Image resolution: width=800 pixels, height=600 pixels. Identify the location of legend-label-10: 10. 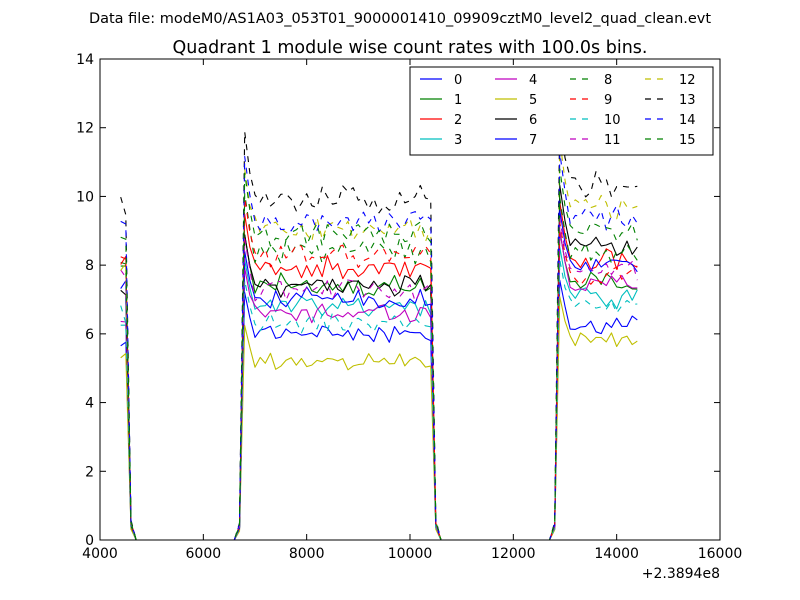
(612, 120).